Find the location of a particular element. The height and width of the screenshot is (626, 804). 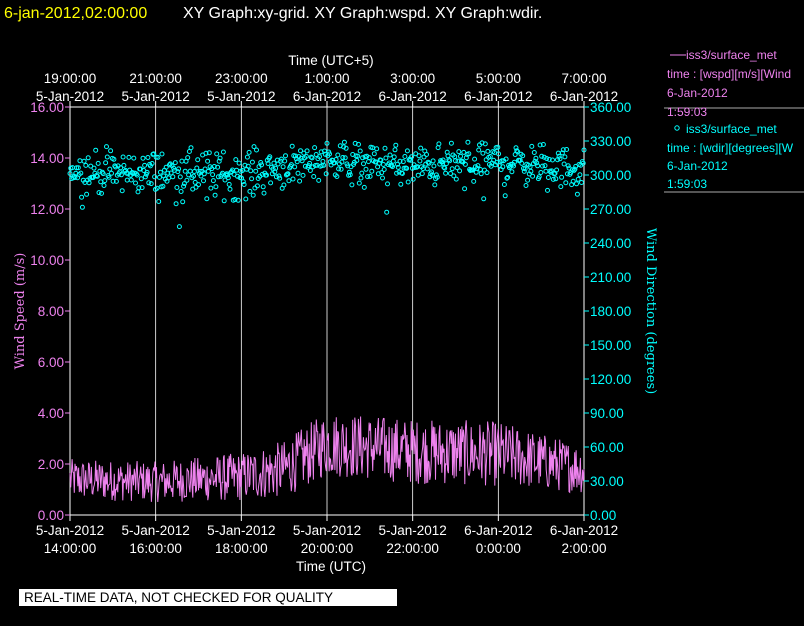

notice-box is located at coordinates (208, 597).